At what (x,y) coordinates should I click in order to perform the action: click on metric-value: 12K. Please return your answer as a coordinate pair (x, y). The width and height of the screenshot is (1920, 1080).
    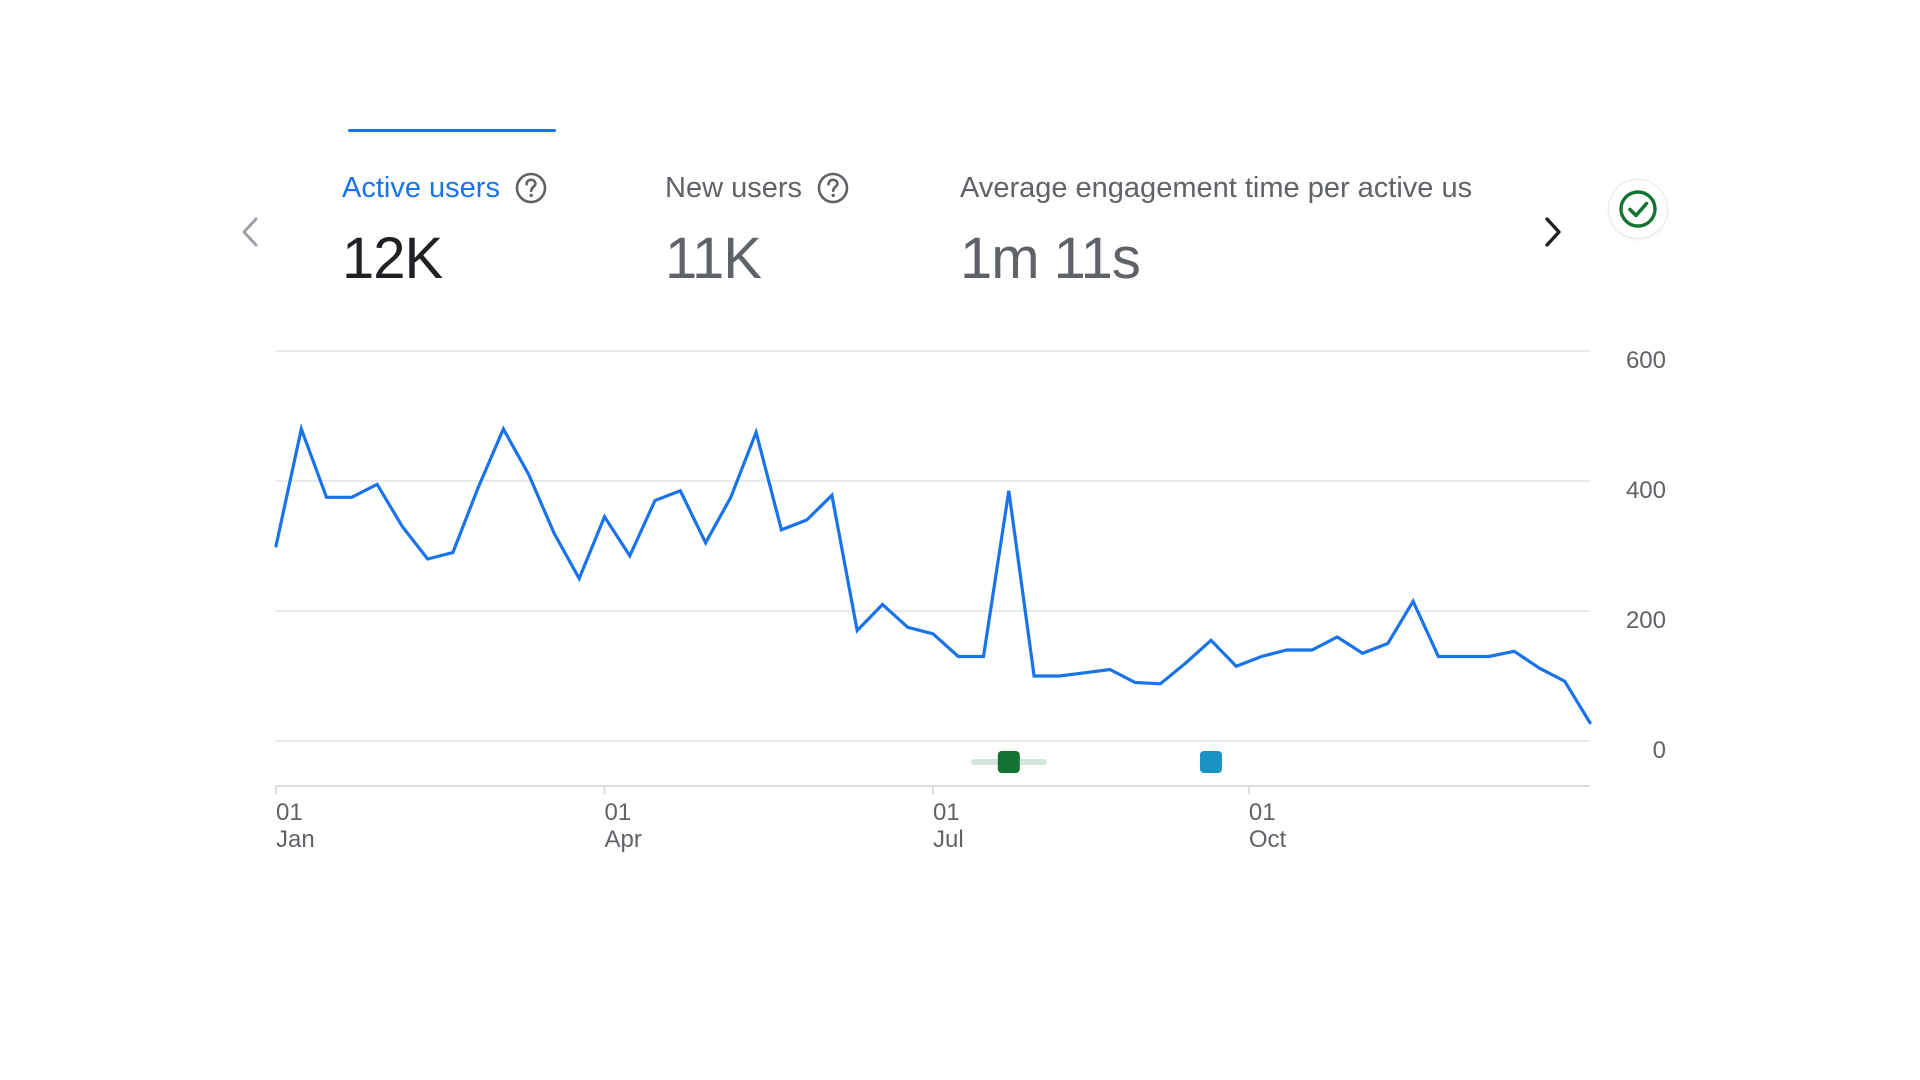
    Looking at the image, I should click on (392, 258).